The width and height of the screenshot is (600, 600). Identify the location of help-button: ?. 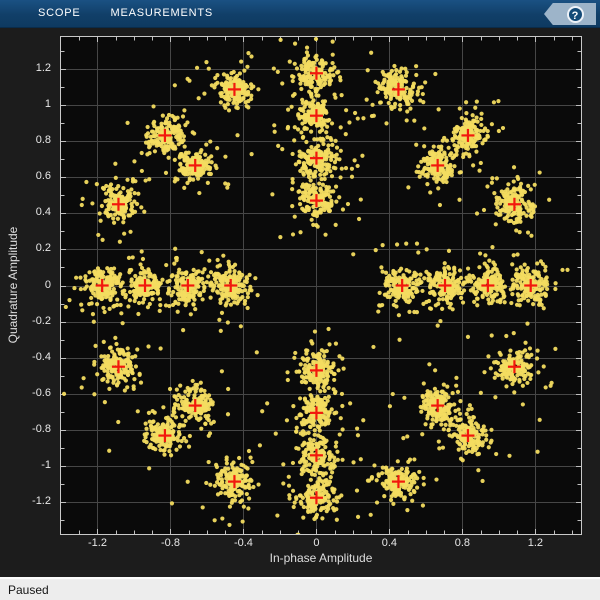
(570, 14).